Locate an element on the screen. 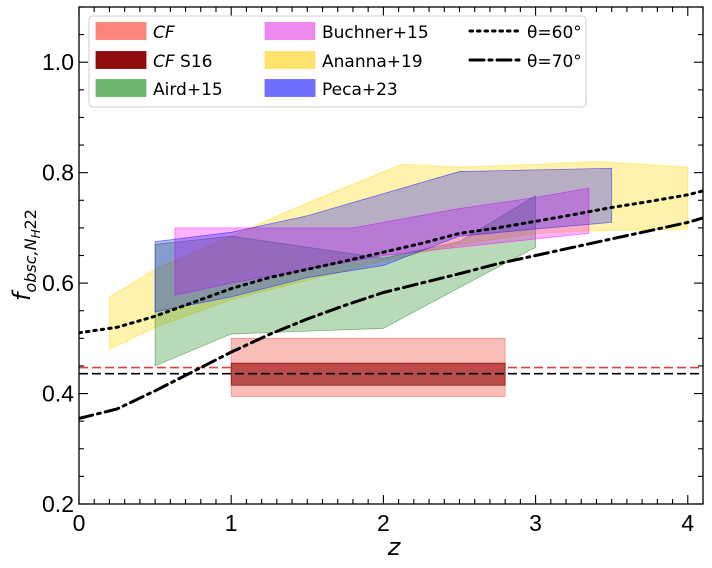  x-axis-label: z is located at coordinates (394, 547).